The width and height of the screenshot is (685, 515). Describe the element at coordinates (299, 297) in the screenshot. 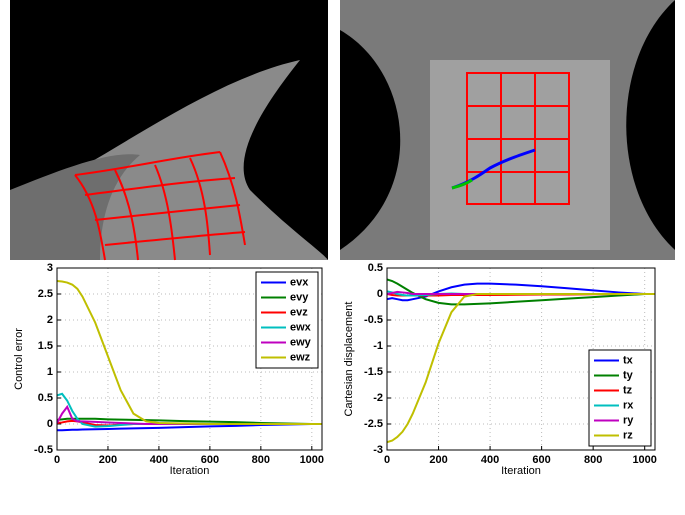

I see `legend-label: evy` at that location.